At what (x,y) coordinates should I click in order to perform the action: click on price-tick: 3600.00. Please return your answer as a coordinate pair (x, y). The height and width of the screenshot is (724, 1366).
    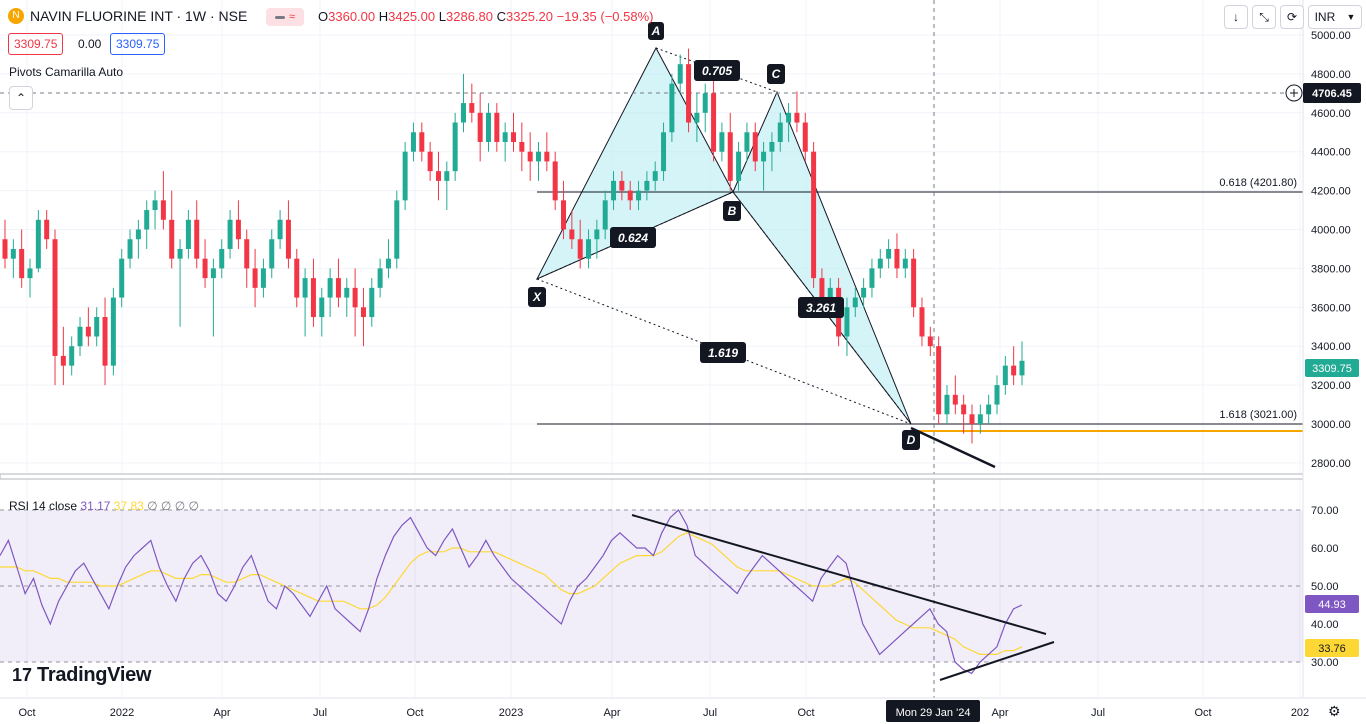
    Looking at the image, I should click on (1331, 308).